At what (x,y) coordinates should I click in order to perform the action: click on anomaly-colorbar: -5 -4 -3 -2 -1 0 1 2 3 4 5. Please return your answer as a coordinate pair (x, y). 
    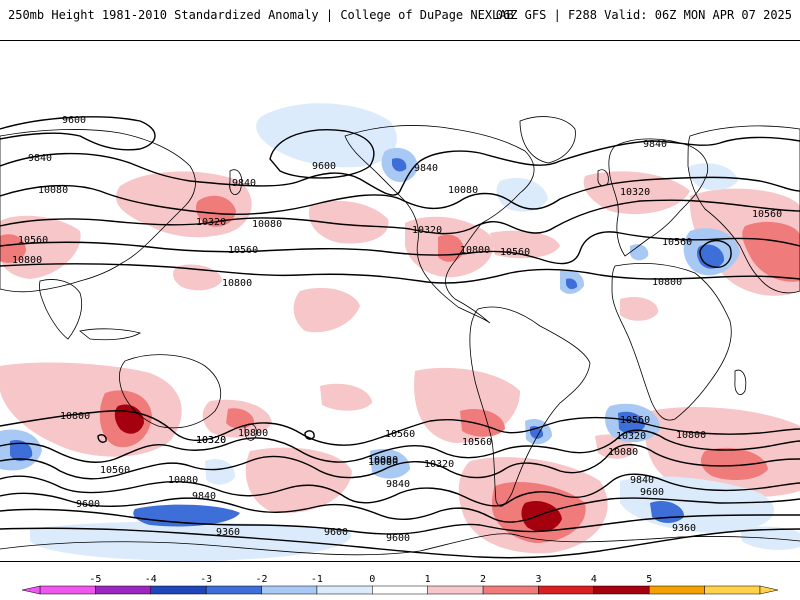
    Looking at the image, I should click on (400, 581).